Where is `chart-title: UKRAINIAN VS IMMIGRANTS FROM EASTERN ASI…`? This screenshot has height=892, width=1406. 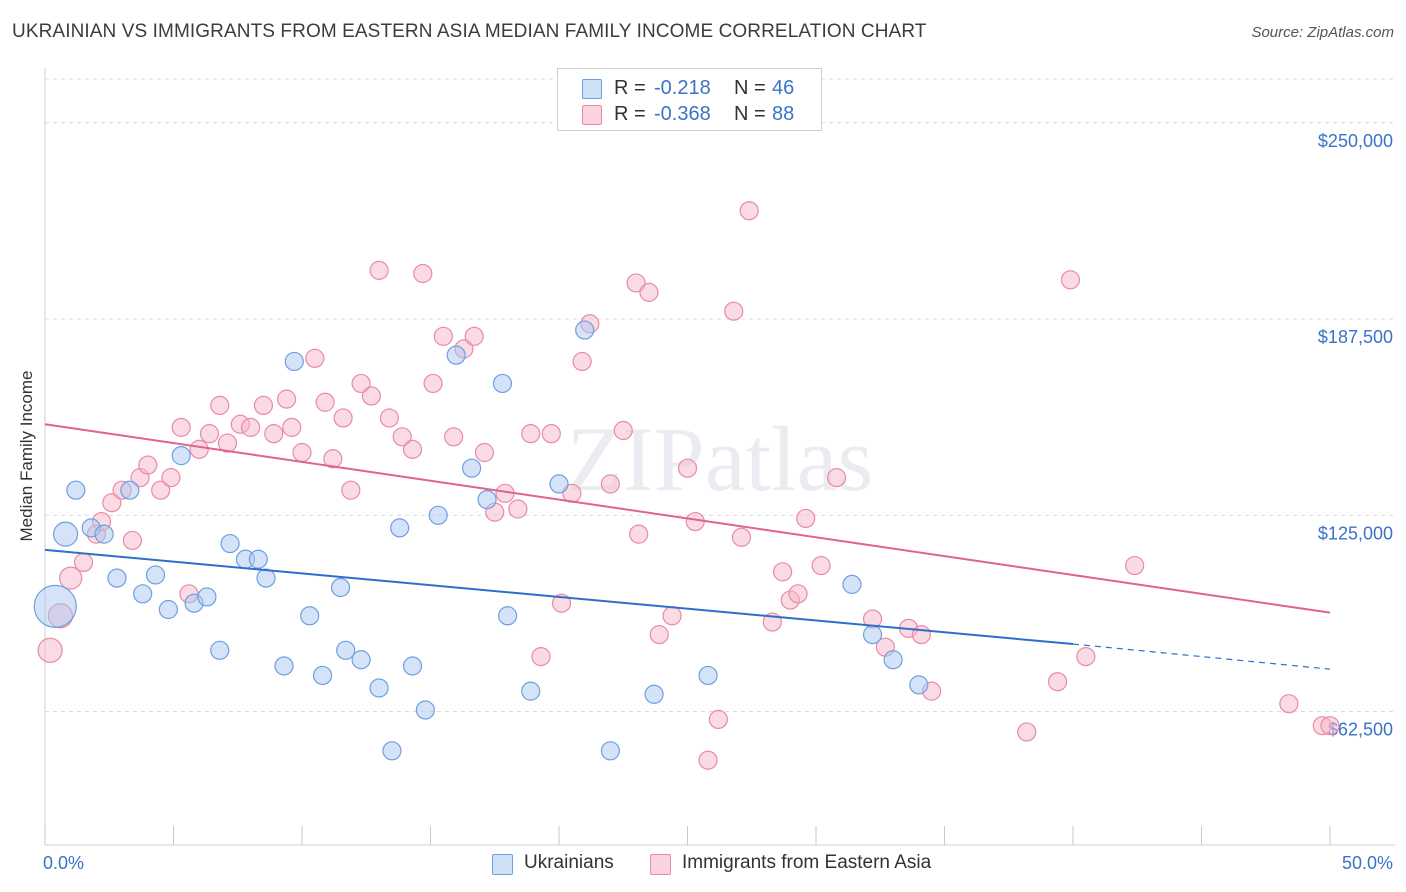 chart-title: UKRAINIAN VS IMMIGRANTS FROM EASTERN ASI… is located at coordinates (469, 31).